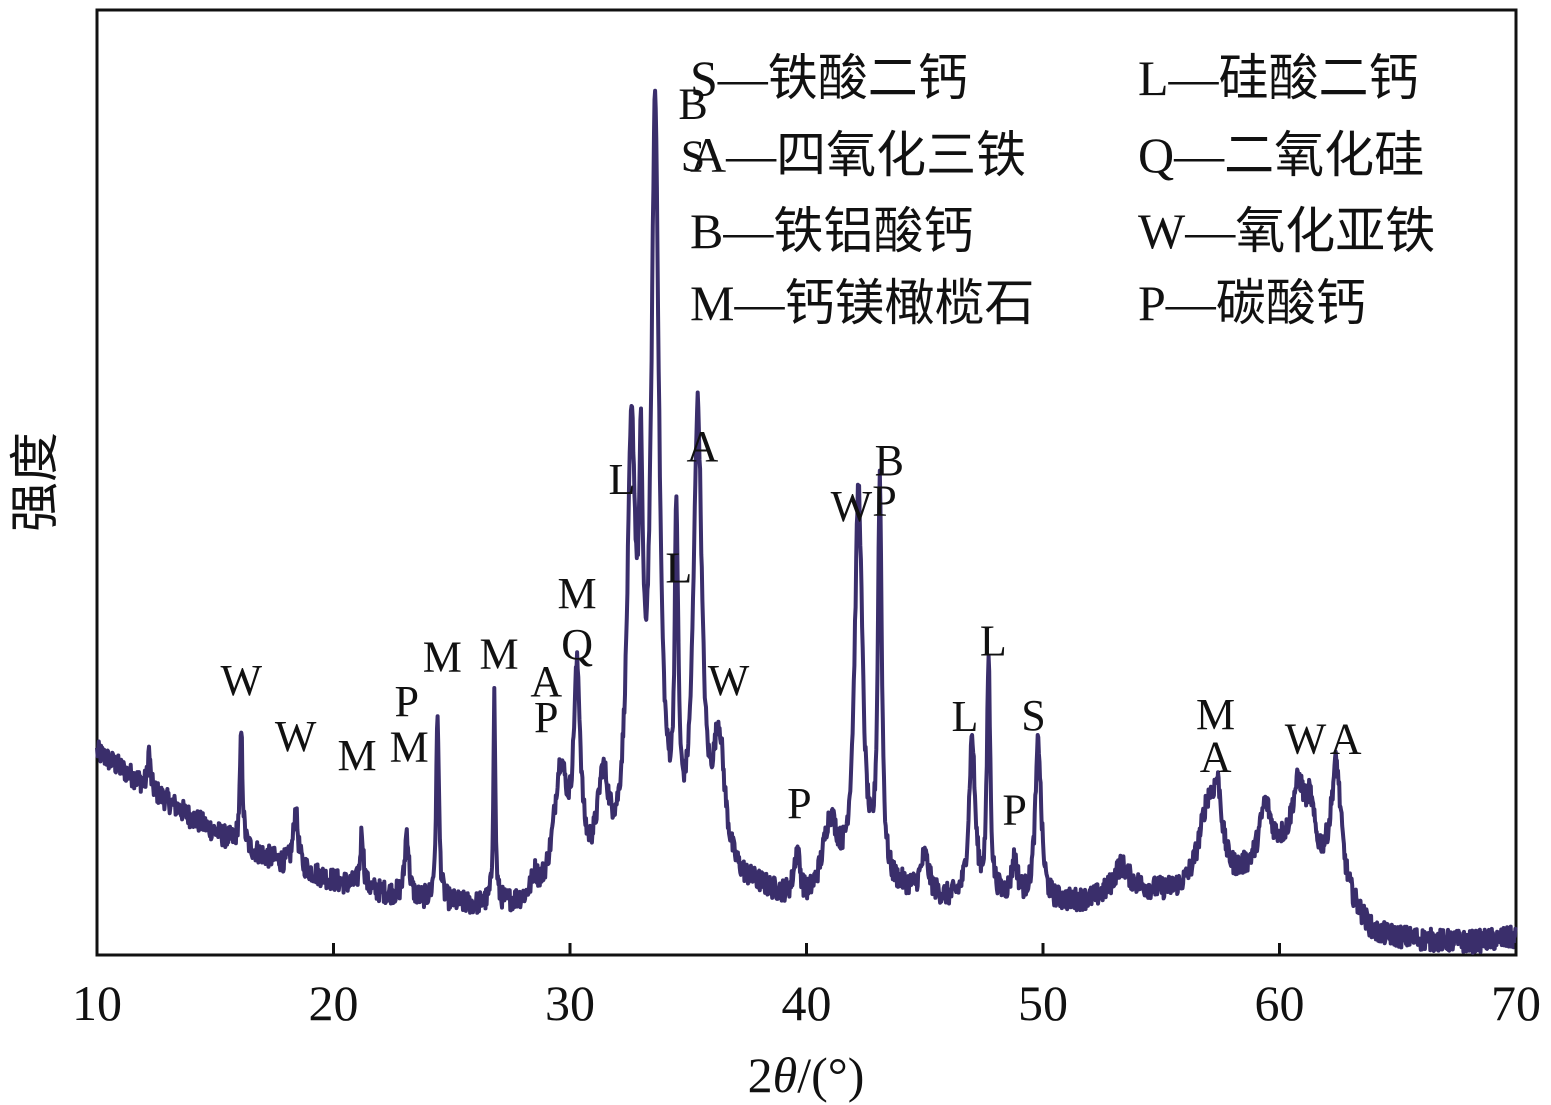 This screenshot has width=1551, height=1105. I want to click on y-axis-title: 强度, so click(35, 482).